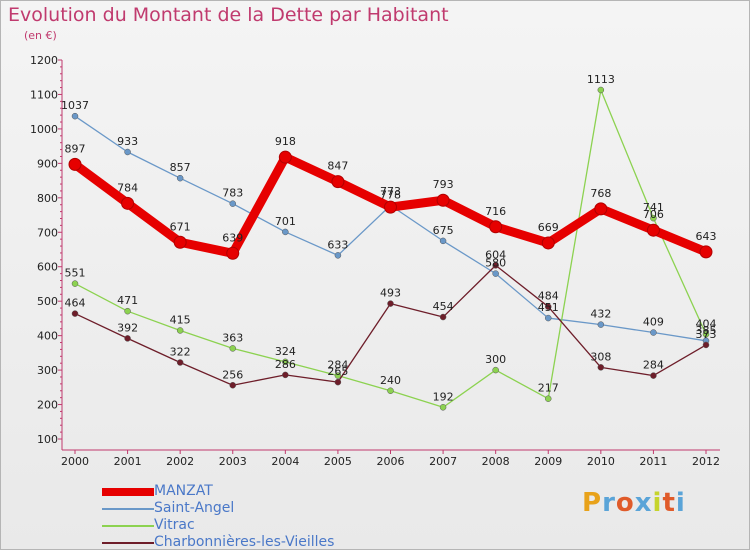 Image resolution: width=750 pixels, height=551 pixels. What do you see at coordinates (180, 167) in the screenshot?
I see `data-label: 857` at bounding box center [180, 167].